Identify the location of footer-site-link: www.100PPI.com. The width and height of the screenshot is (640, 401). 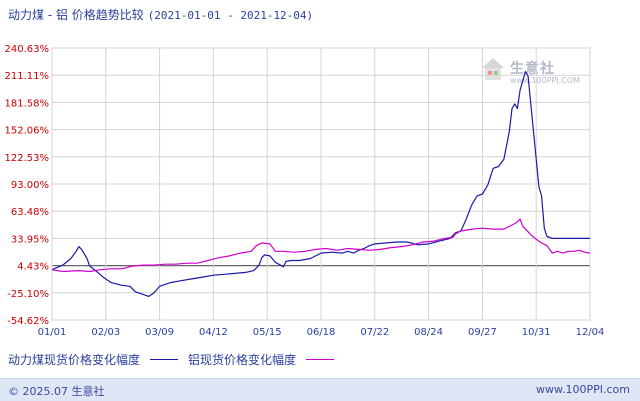
(583, 389).